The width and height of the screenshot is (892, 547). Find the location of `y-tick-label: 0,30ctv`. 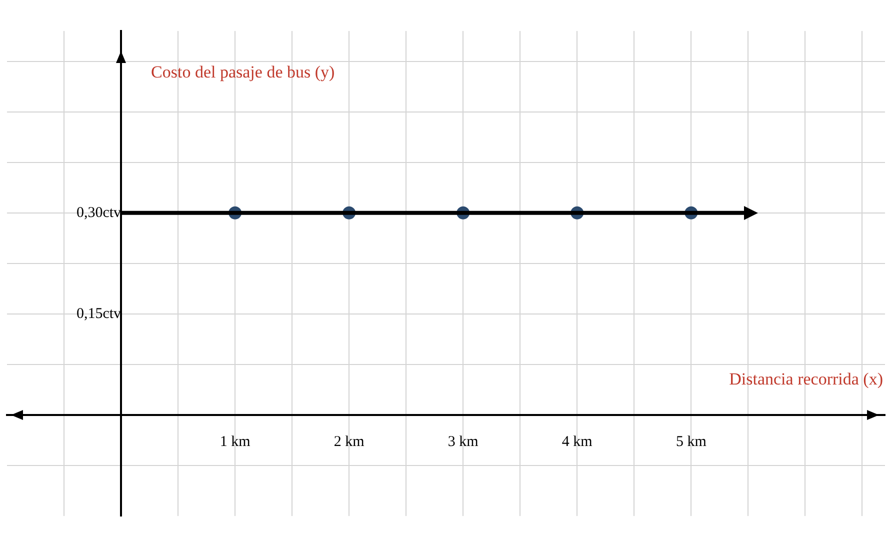

y-tick-label: 0,30ctv is located at coordinates (99, 212).